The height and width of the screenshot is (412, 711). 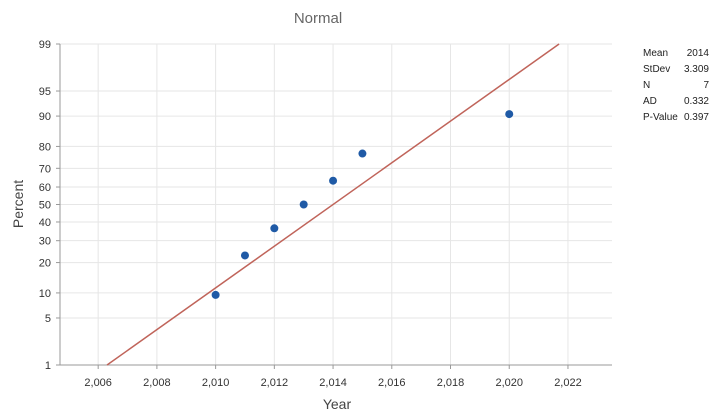 What do you see at coordinates (696, 101) in the screenshot?
I see `stat-value-ad: 0.332` at bounding box center [696, 101].